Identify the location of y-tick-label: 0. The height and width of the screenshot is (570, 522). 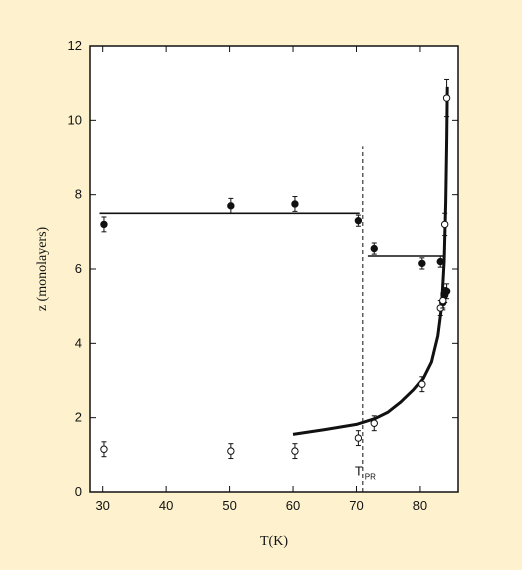
(78, 491).